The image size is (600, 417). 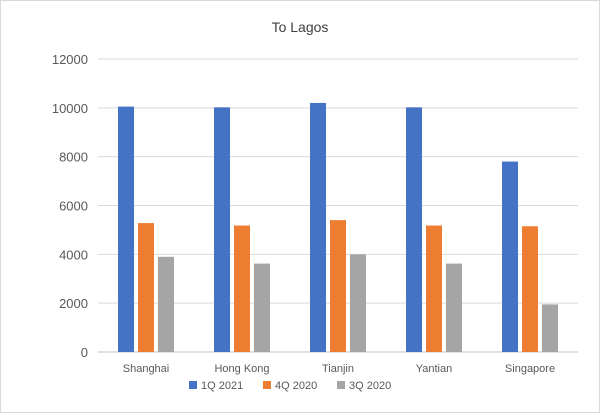 I want to click on y-tick-label: 0, so click(x=84, y=352).